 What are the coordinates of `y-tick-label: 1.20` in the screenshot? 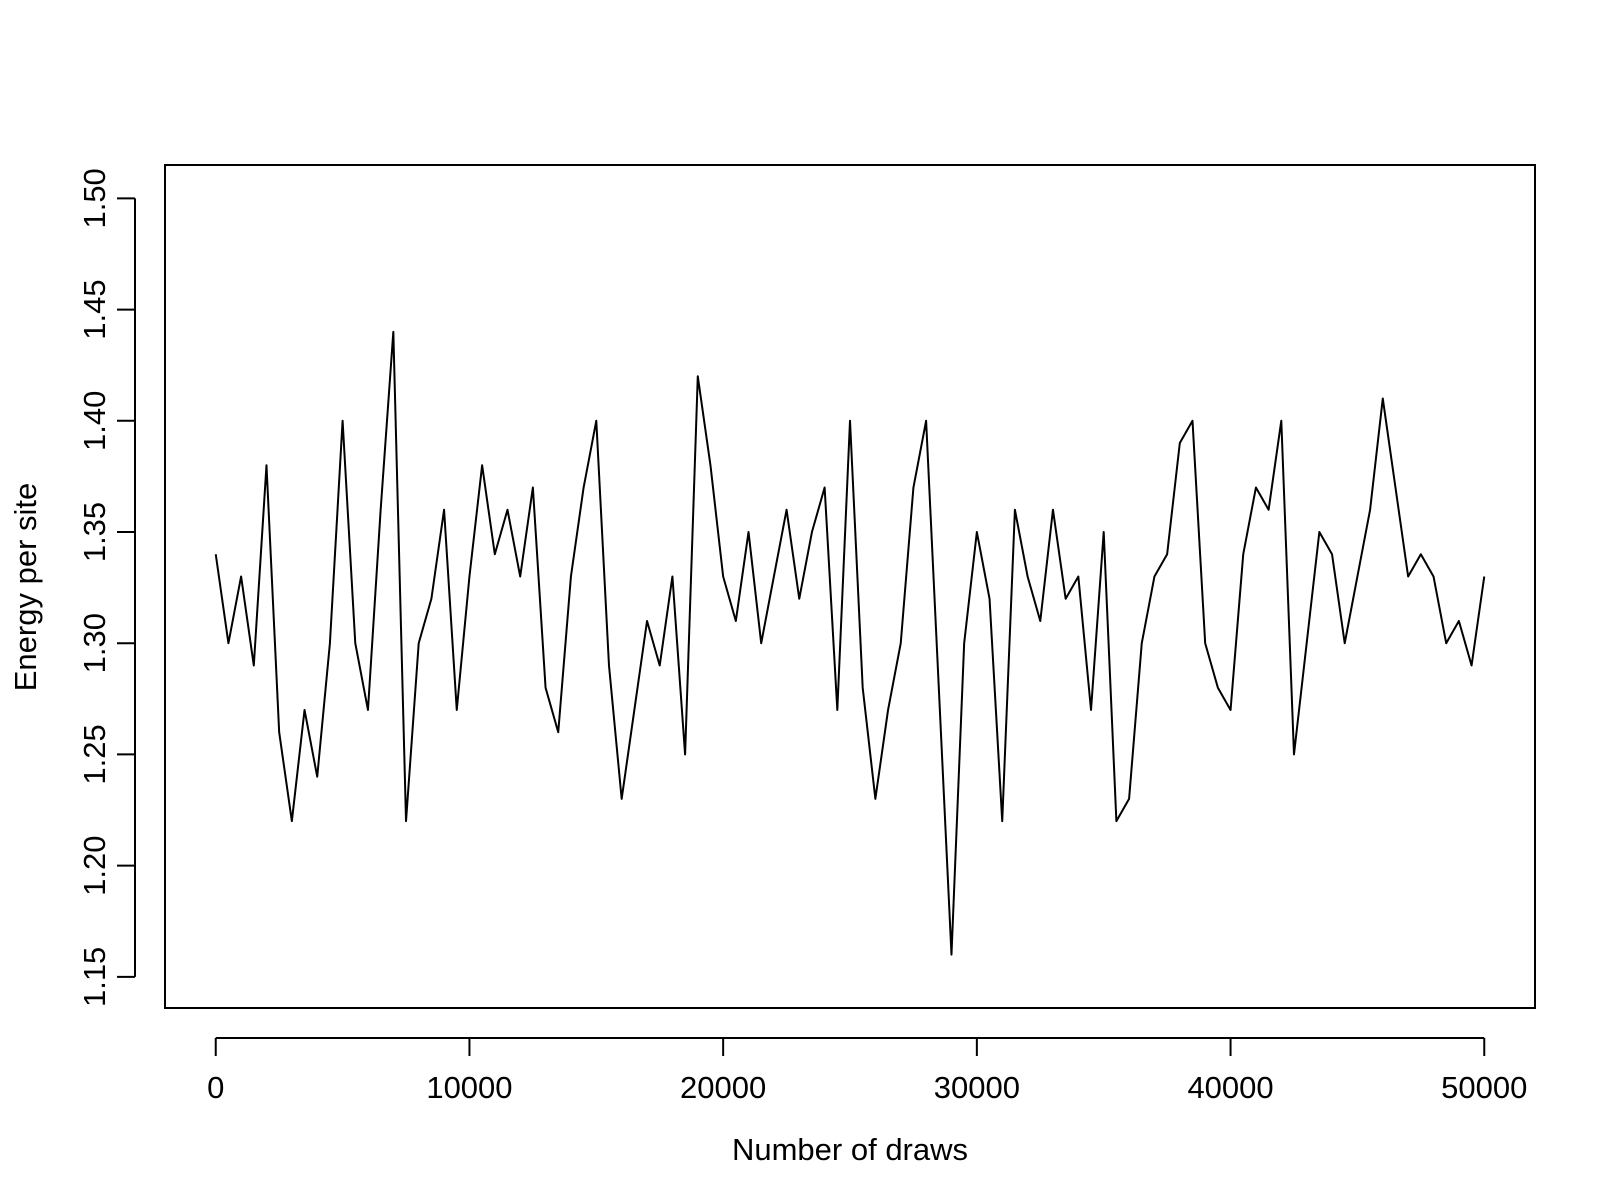 It's located at (94, 865).